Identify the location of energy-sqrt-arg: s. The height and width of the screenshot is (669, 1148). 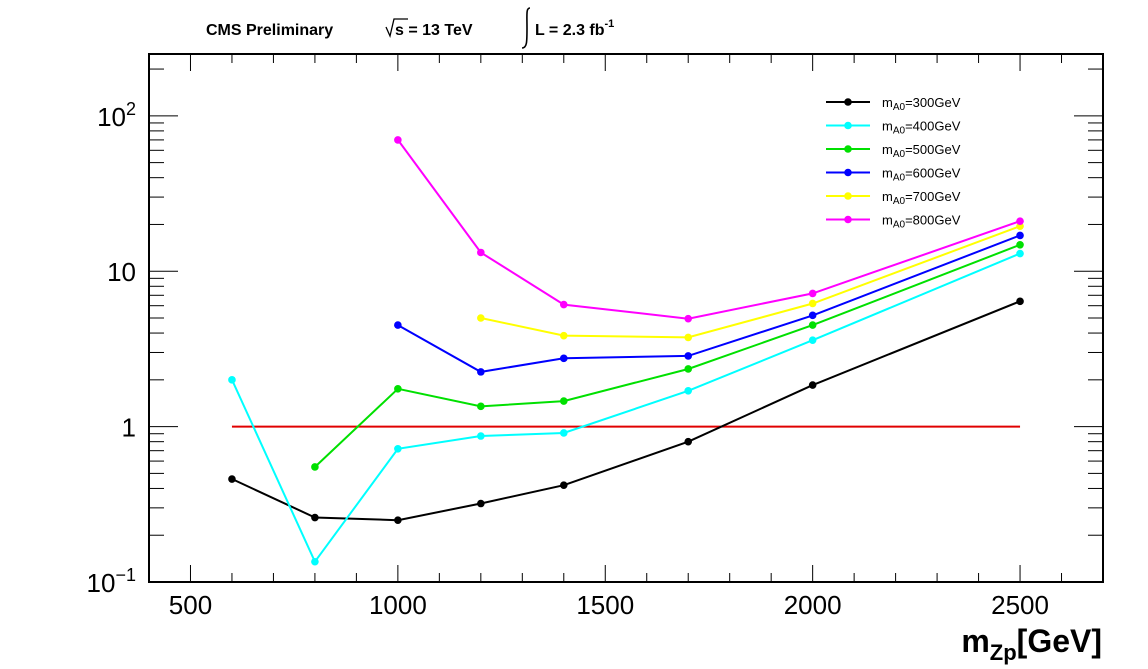
(399, 30).